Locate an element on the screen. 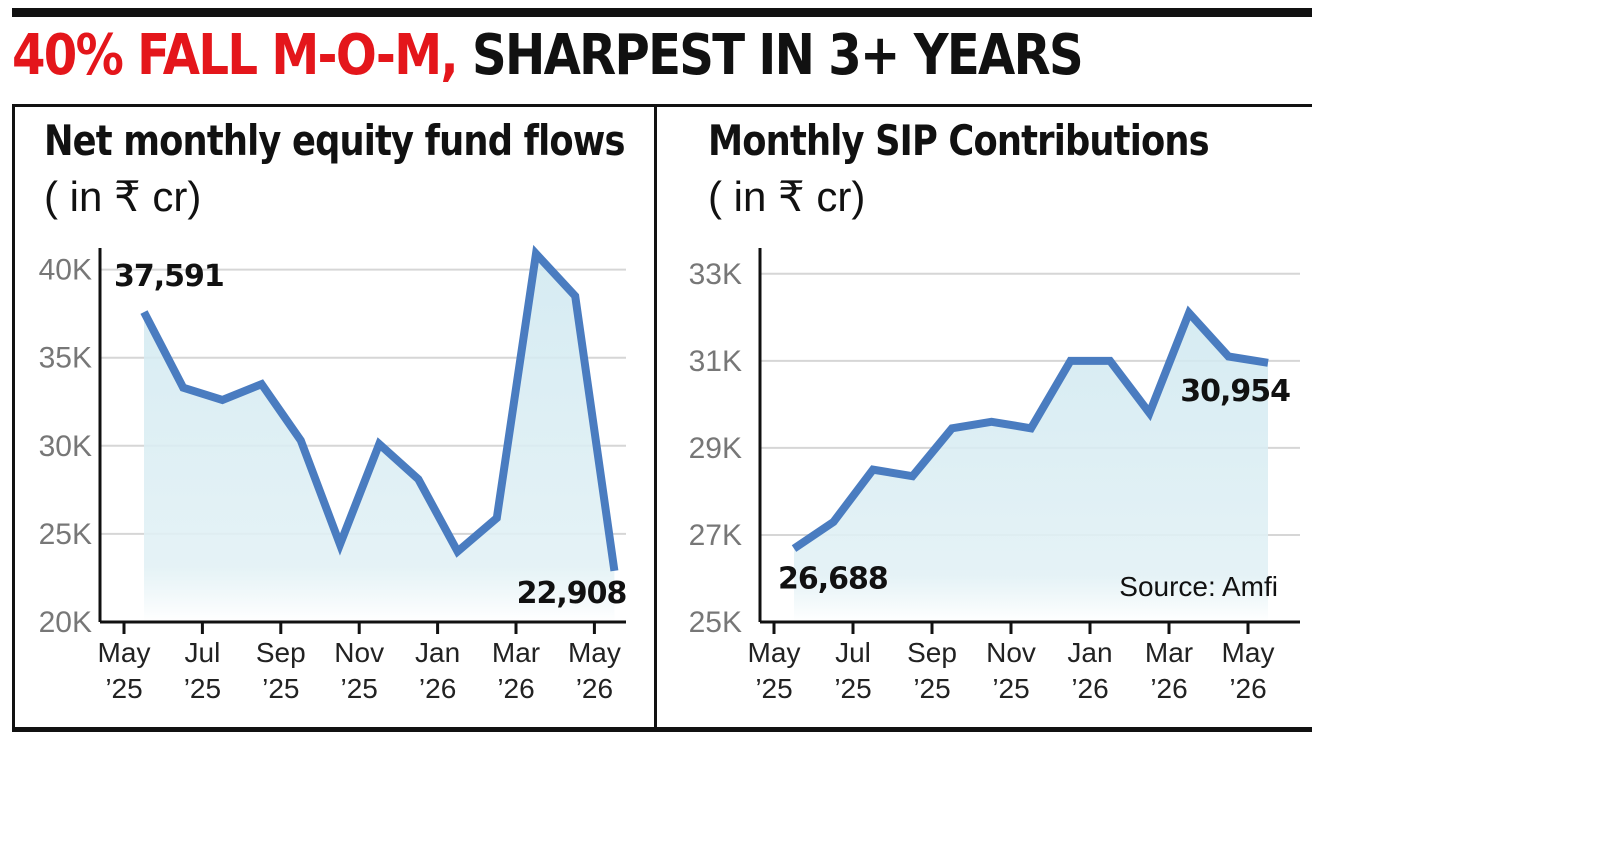  y-tick-label: 20K is located at coordinates (65, 622).